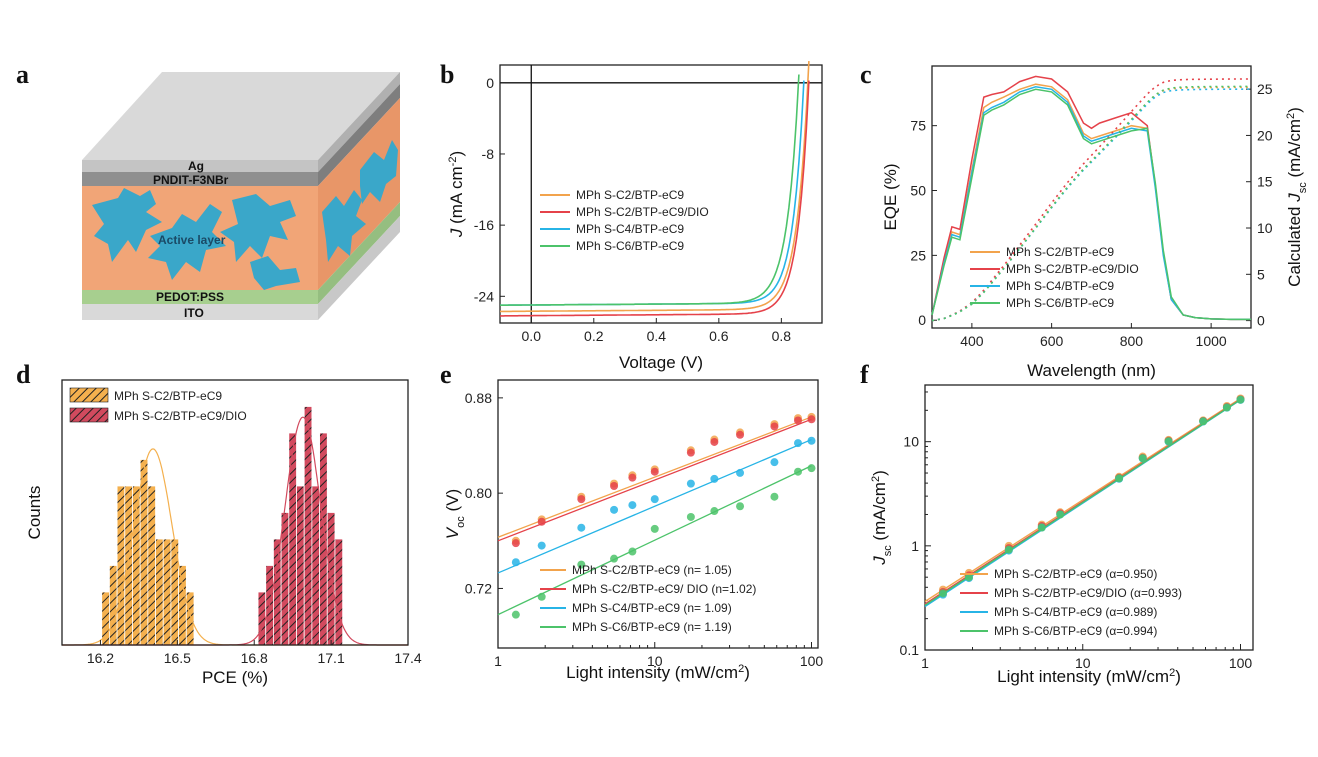 The image size is (1318, 757). What do you see at coordinates (34, 513) in the screenshot?
I see `y-axis-title: Counts` at bounding box center [34, 513].